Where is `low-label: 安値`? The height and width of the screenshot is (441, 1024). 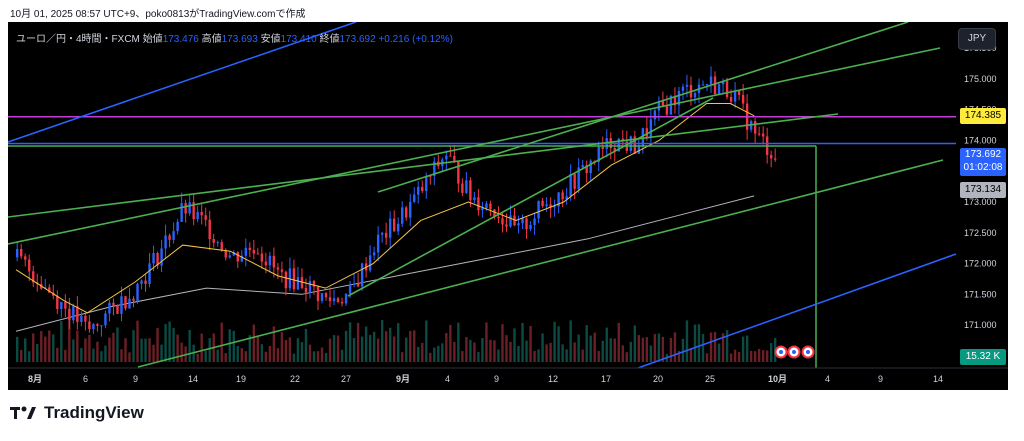
low-label: 安値 is located at coordinates (270, 39).